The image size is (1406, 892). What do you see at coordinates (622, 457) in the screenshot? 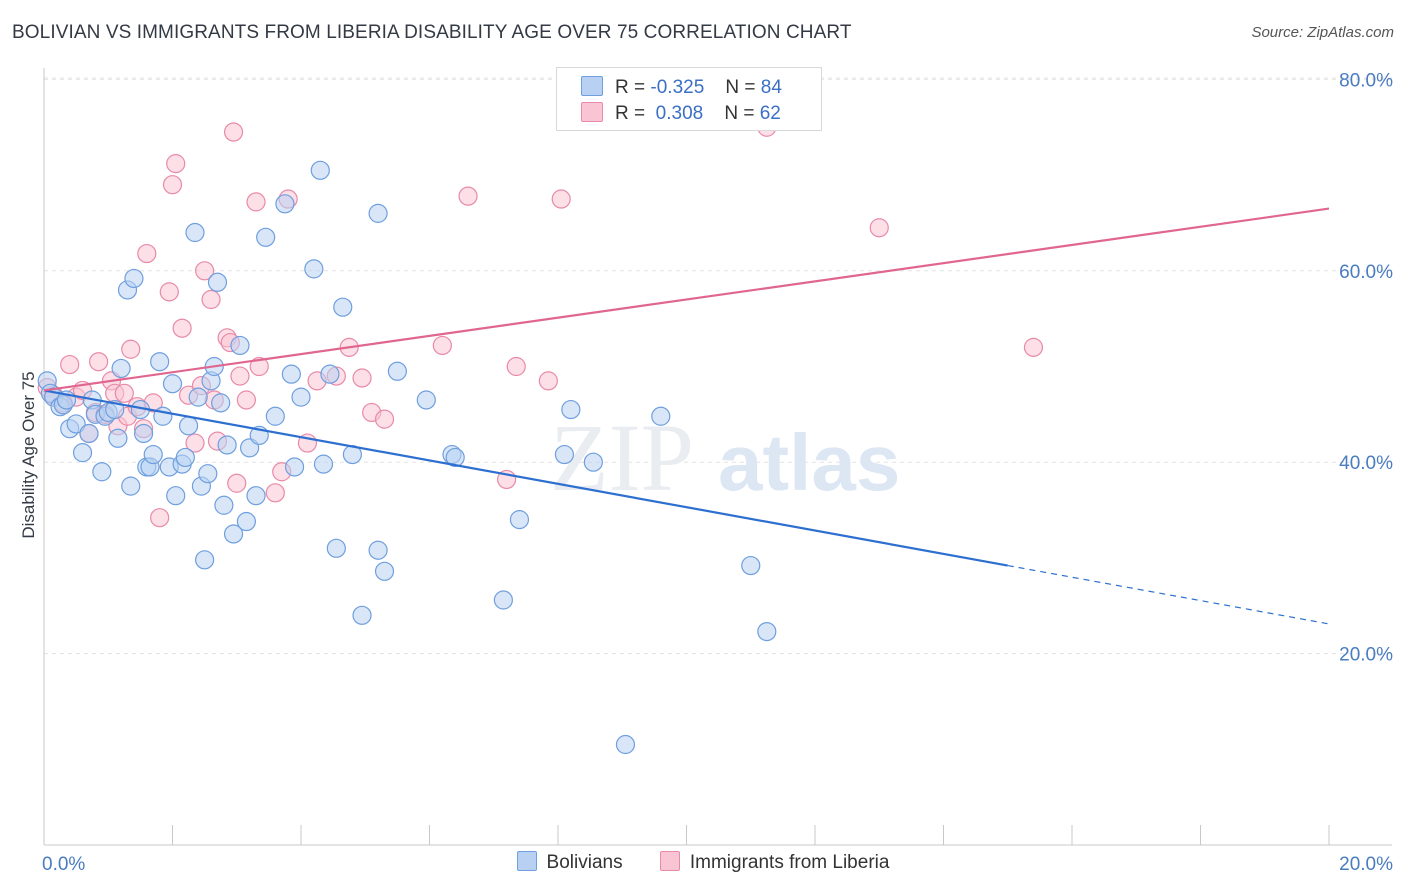
I see `watermark-zip: ZIP` at bounding box center [622, 457].